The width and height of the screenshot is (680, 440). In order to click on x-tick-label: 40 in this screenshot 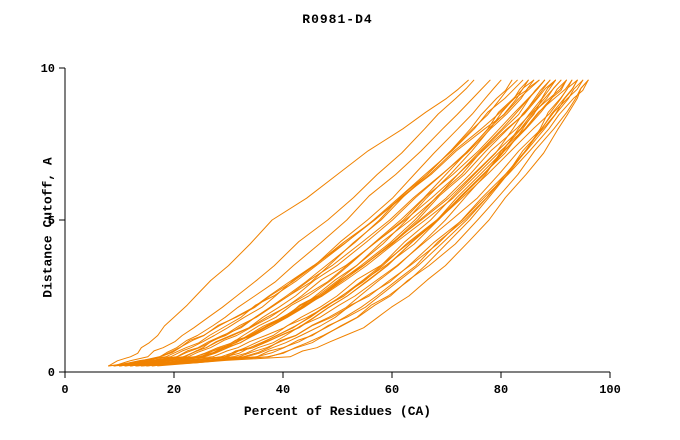, I will do `click(283, 390)`.